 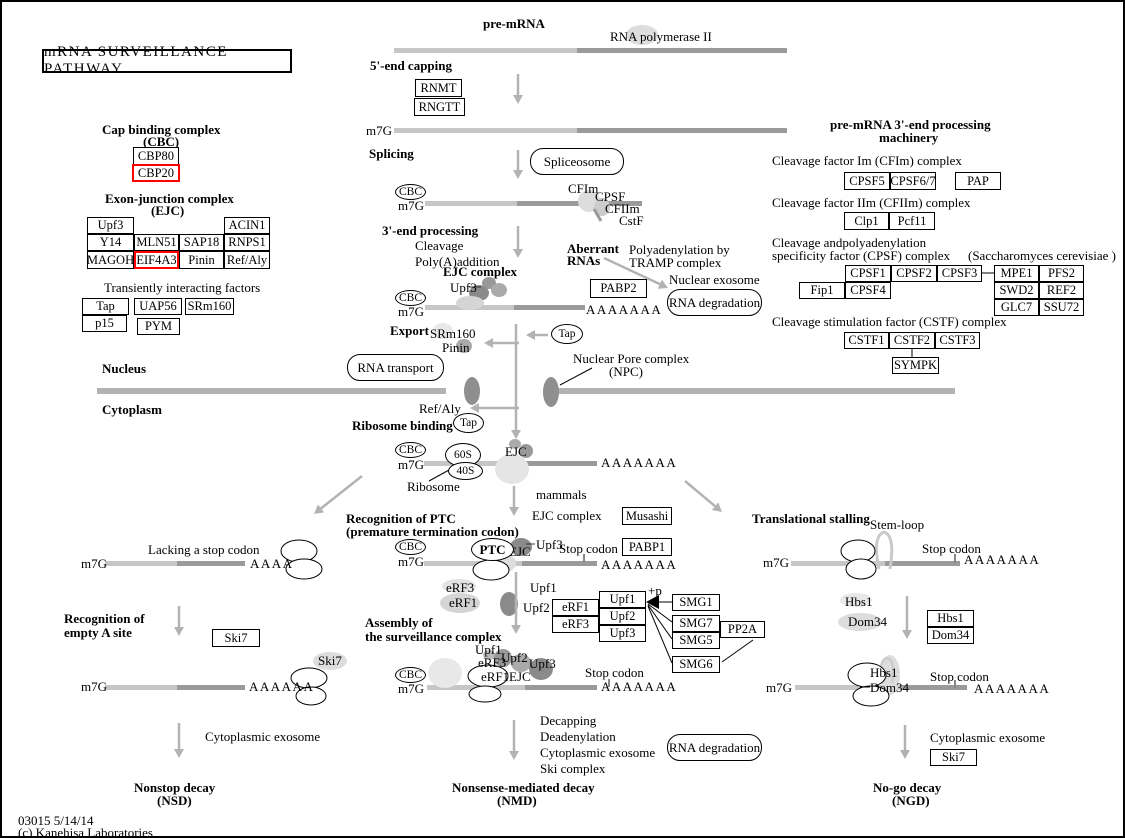 I want to click on gene-box-y14: Y14, so click(x=110, y=242).